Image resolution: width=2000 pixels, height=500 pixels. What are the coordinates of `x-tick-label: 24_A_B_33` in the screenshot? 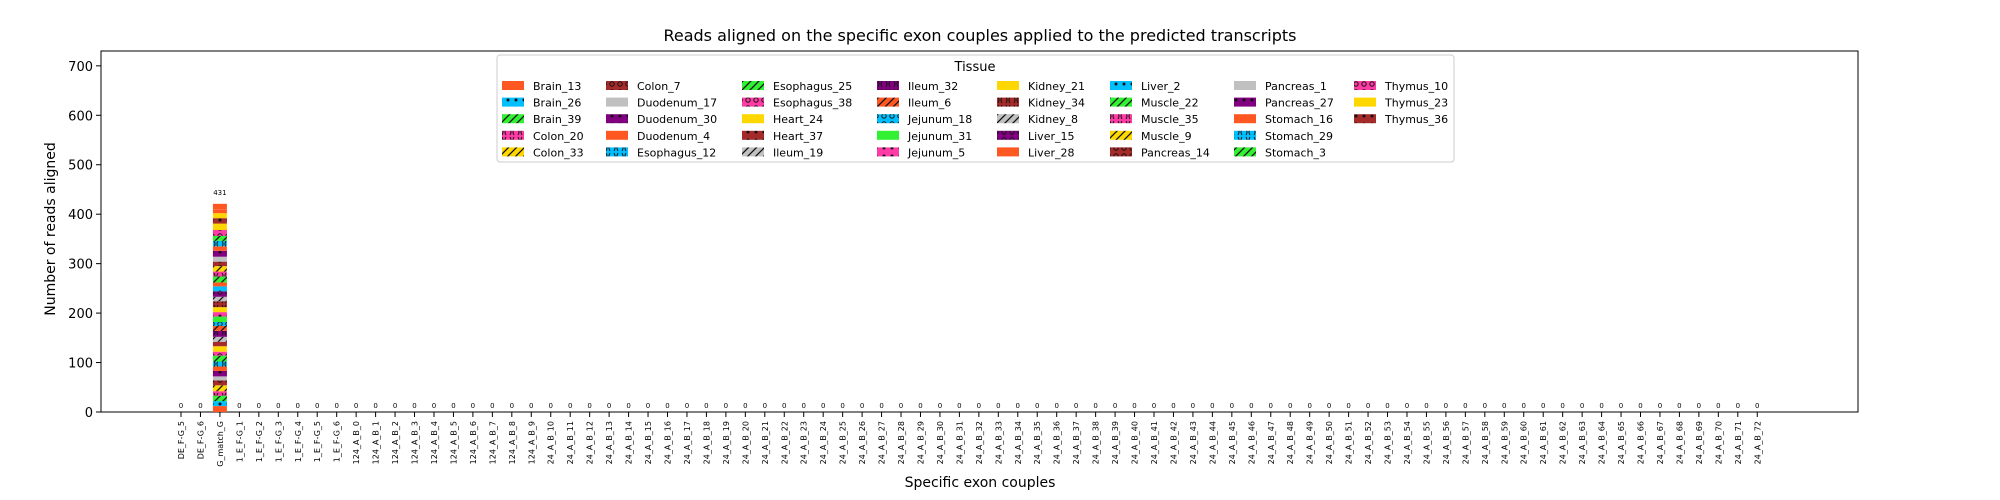 It's located at (998, 442).